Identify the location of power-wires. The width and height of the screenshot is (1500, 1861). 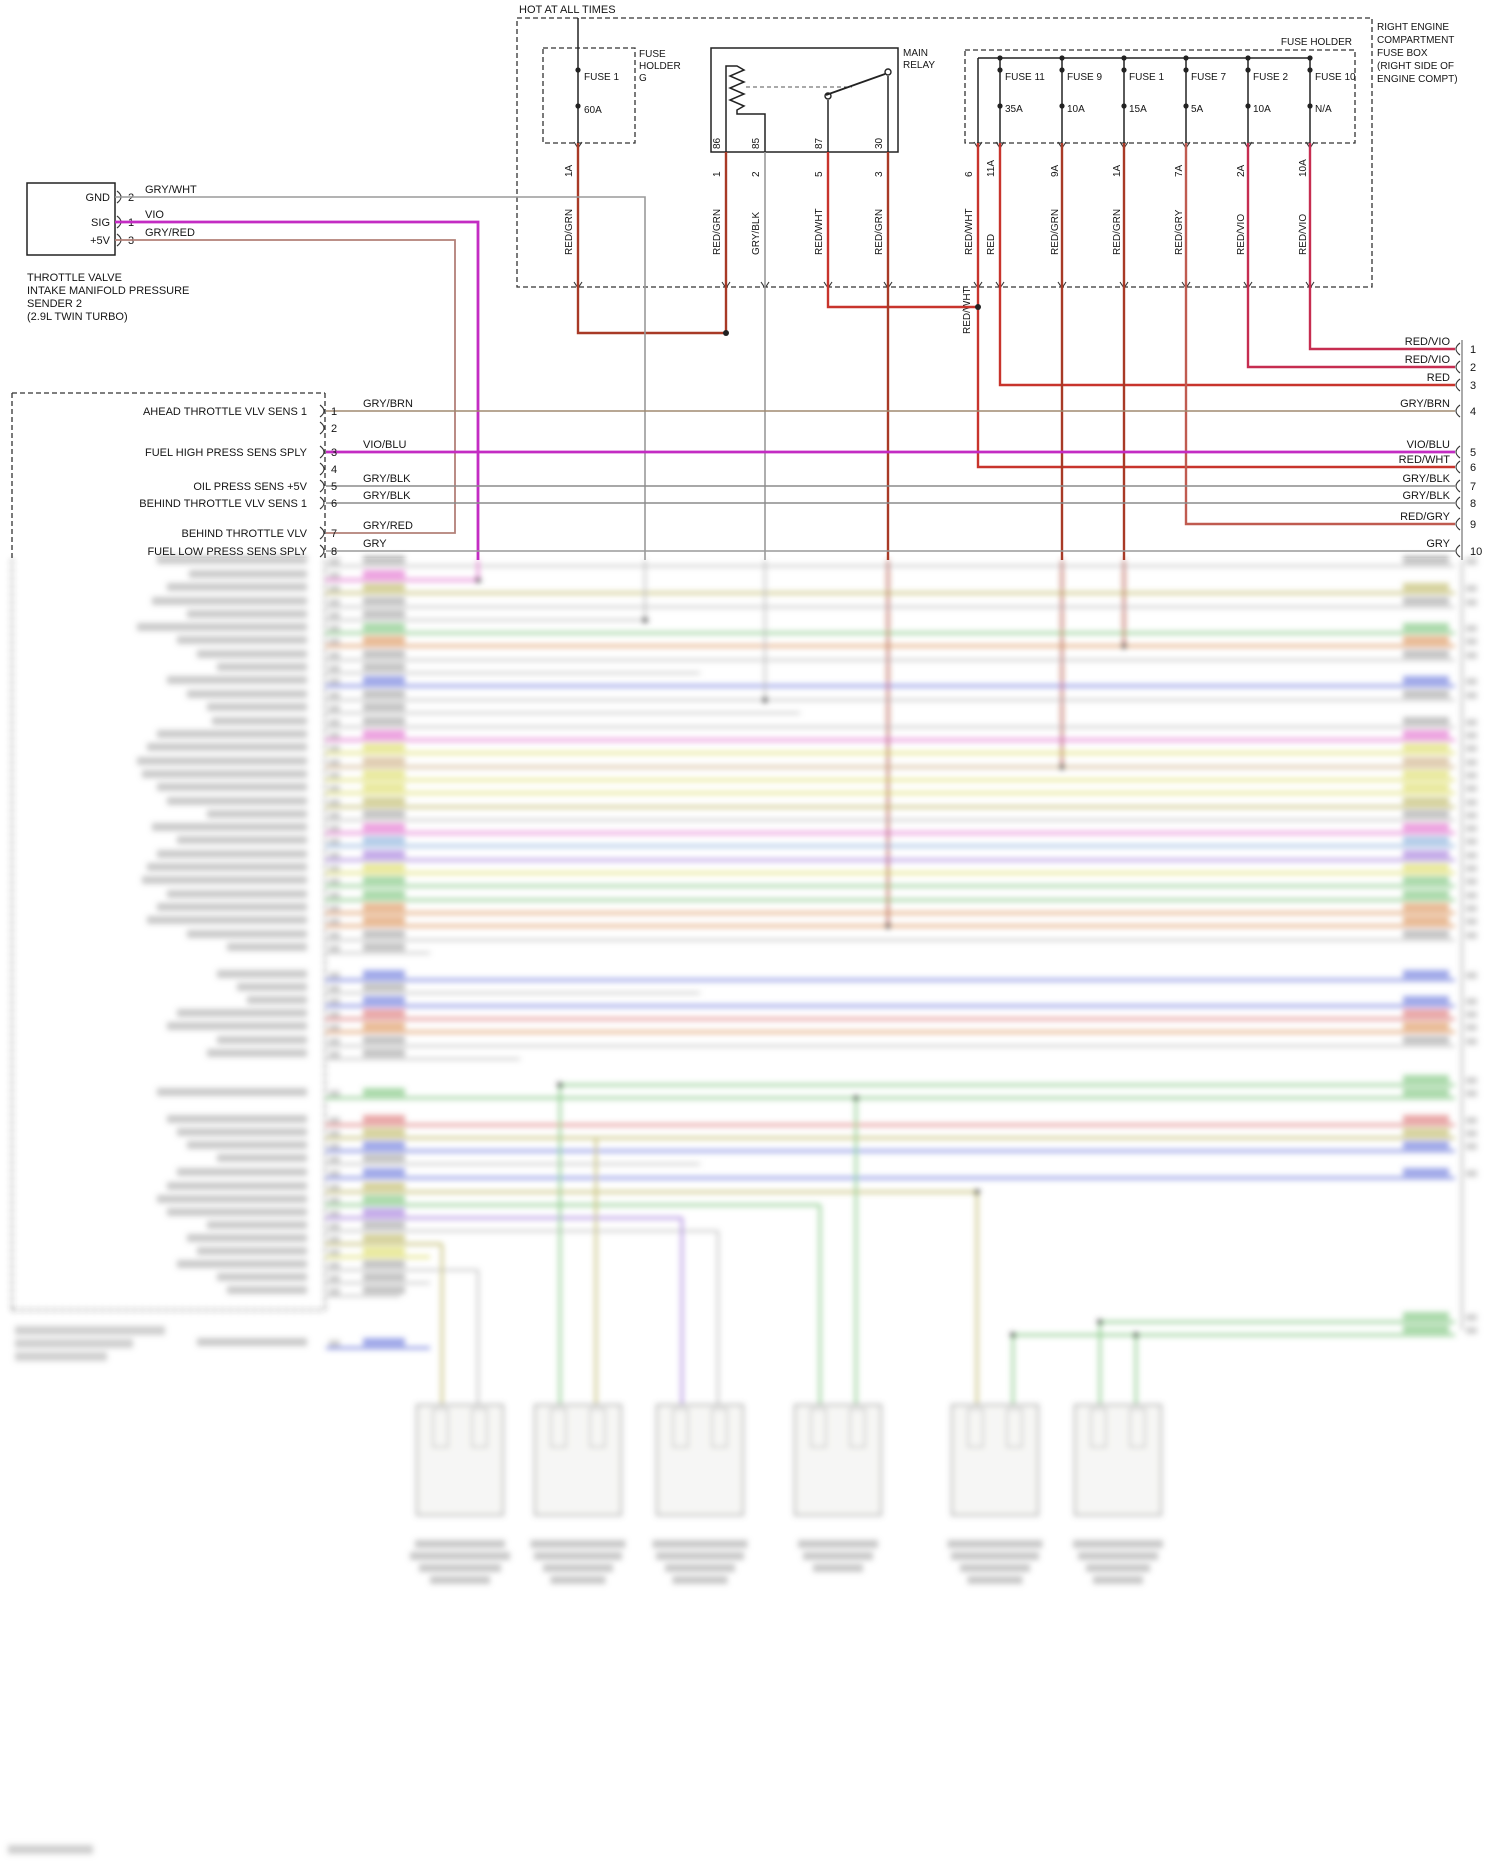
(1015, 351).